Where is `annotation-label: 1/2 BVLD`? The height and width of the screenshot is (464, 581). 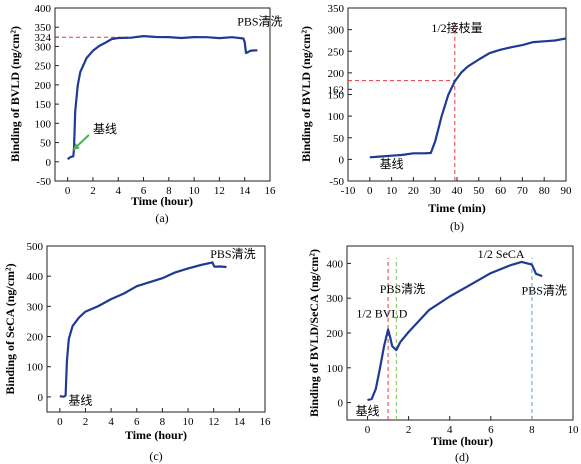
annotation-label: 1/2 BVLD is located at coordinates (381, 313).